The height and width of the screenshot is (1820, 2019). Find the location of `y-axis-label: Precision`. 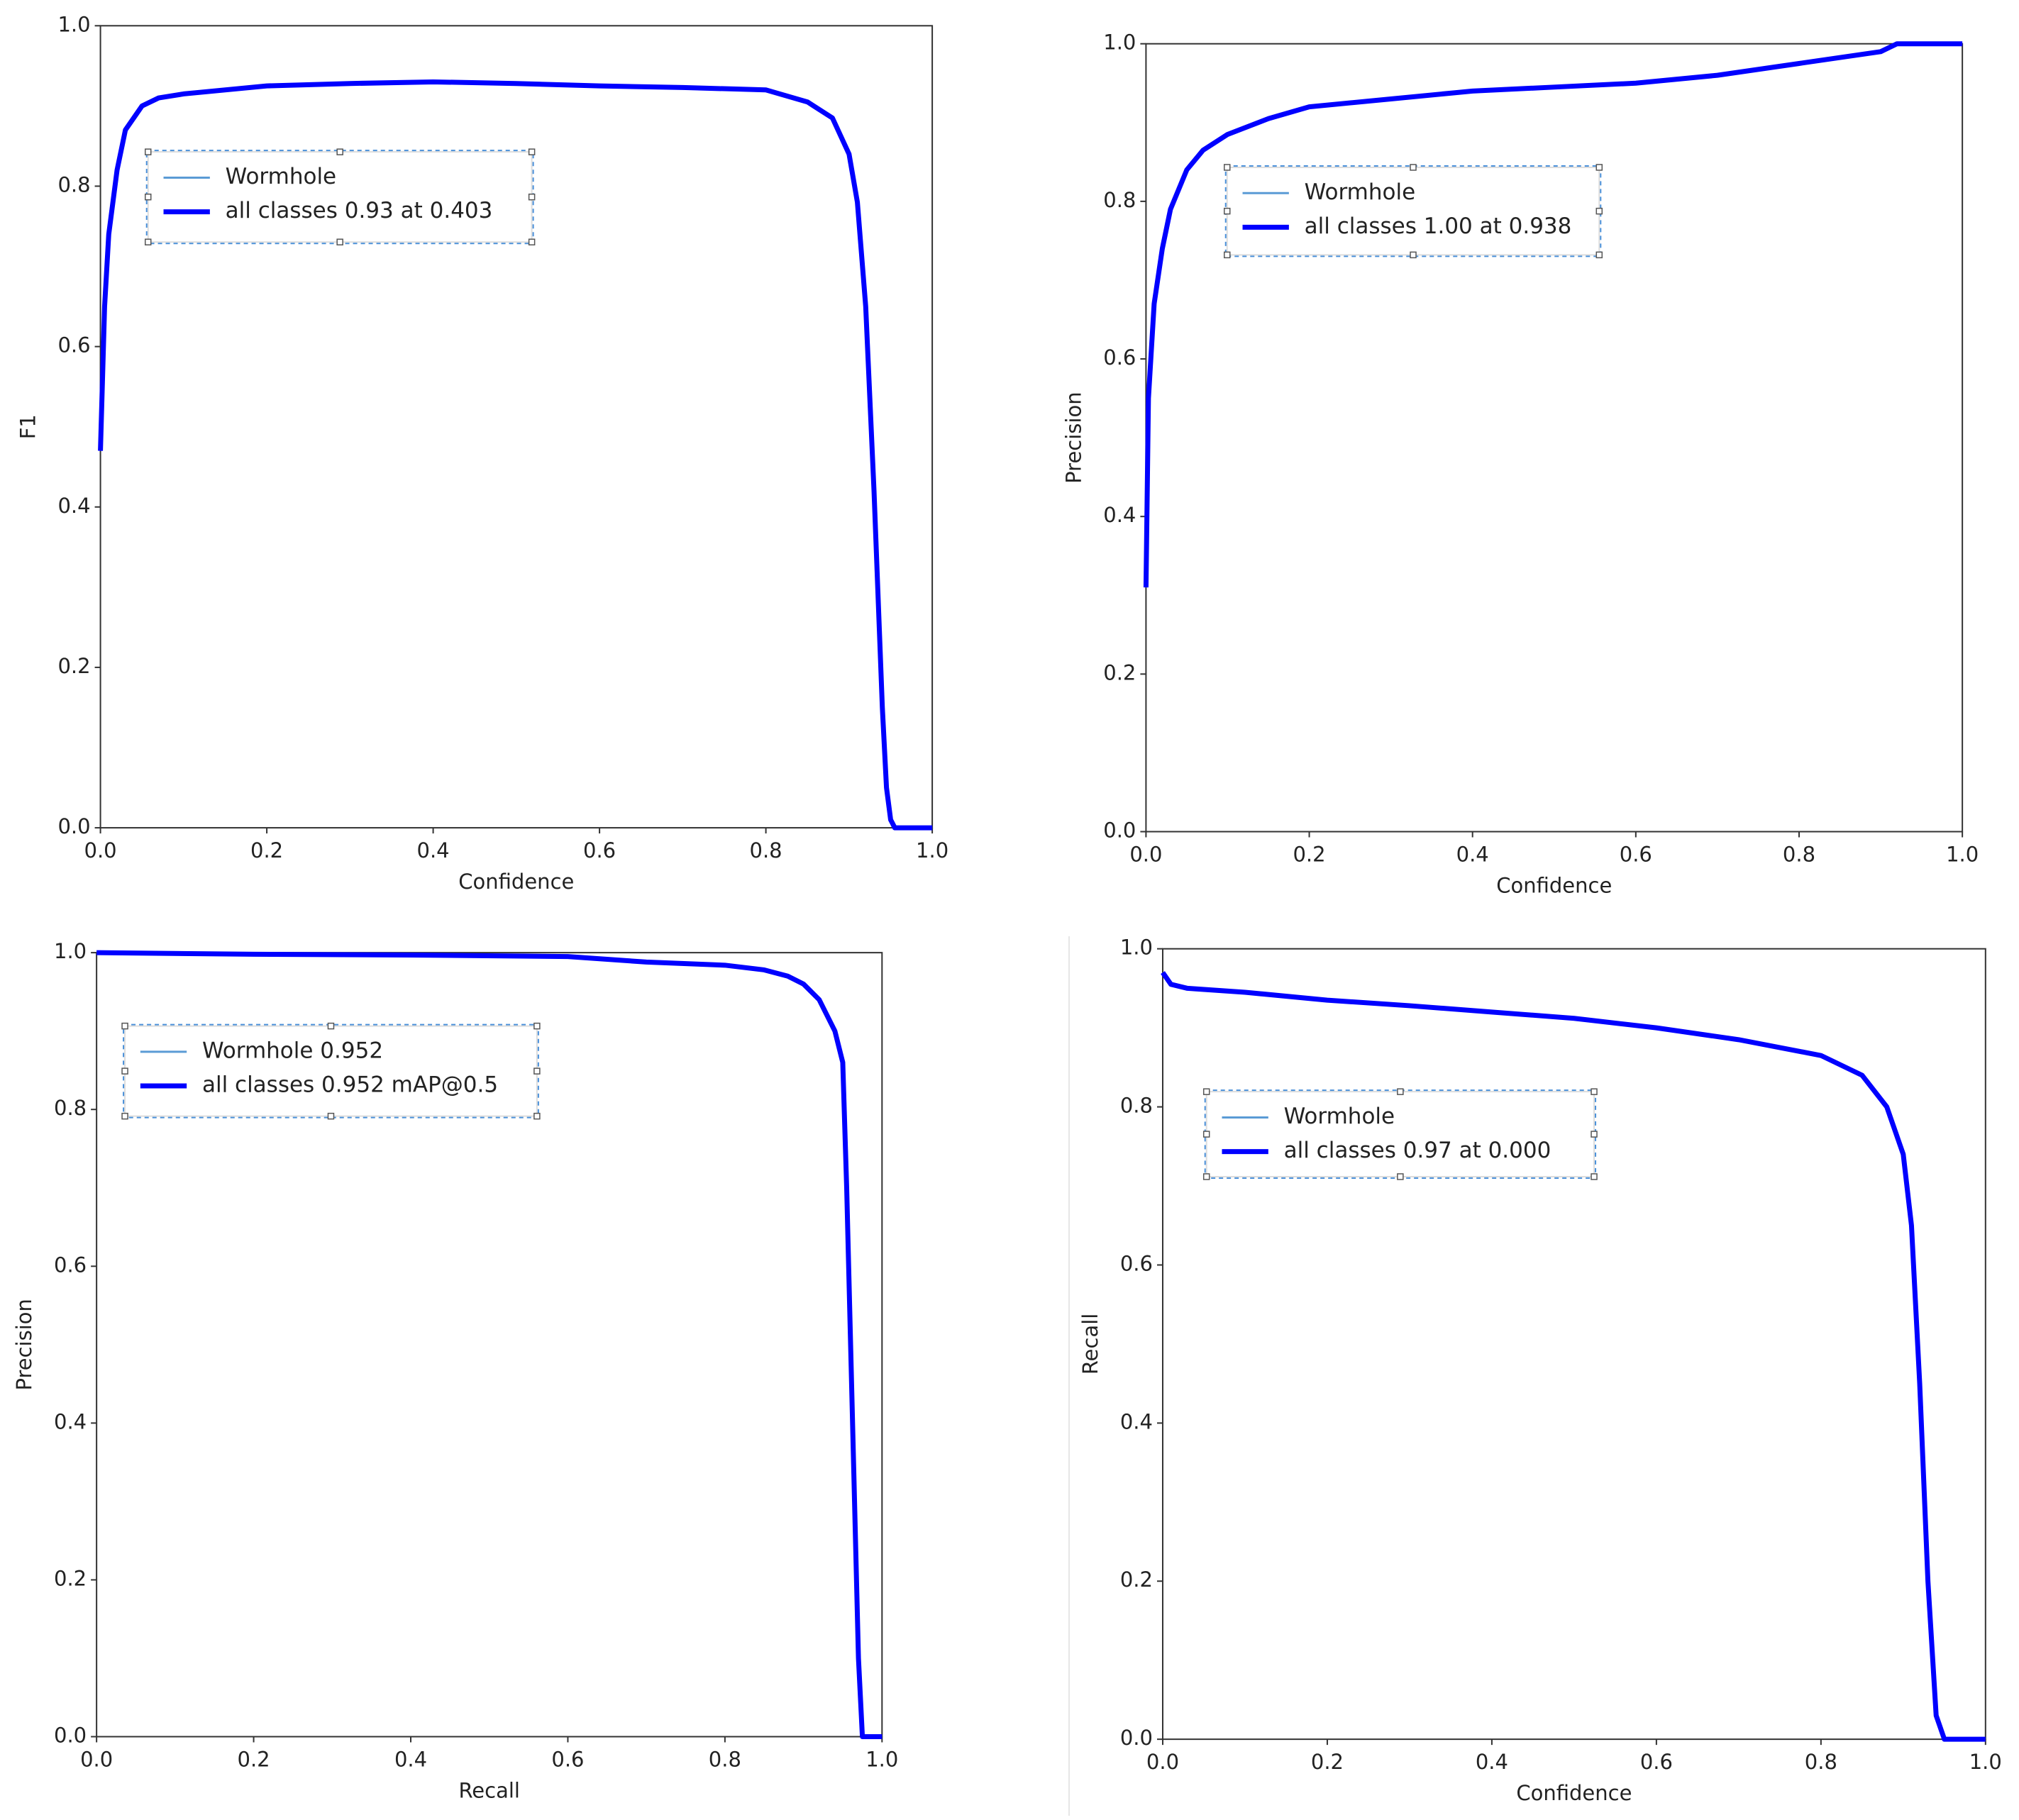

y-axis-label: Precision is located at coordinates (24, 1345).